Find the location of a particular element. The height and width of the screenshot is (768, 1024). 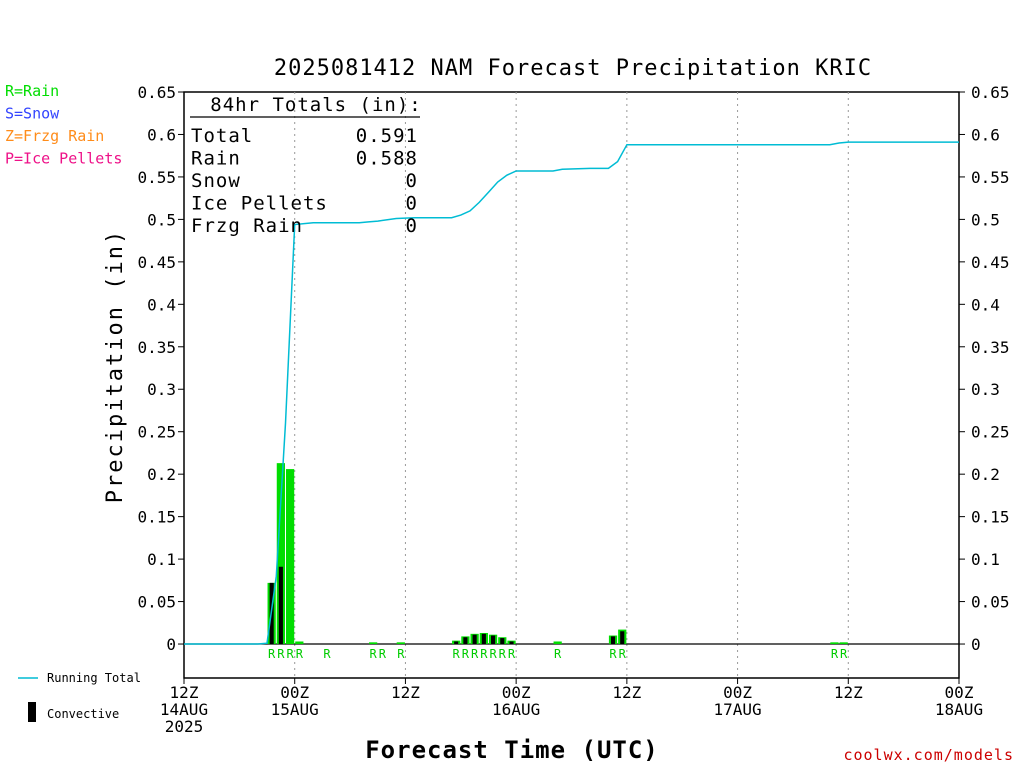

ytick-left-label-3: 0.15 is located at coordinates (156, 517).